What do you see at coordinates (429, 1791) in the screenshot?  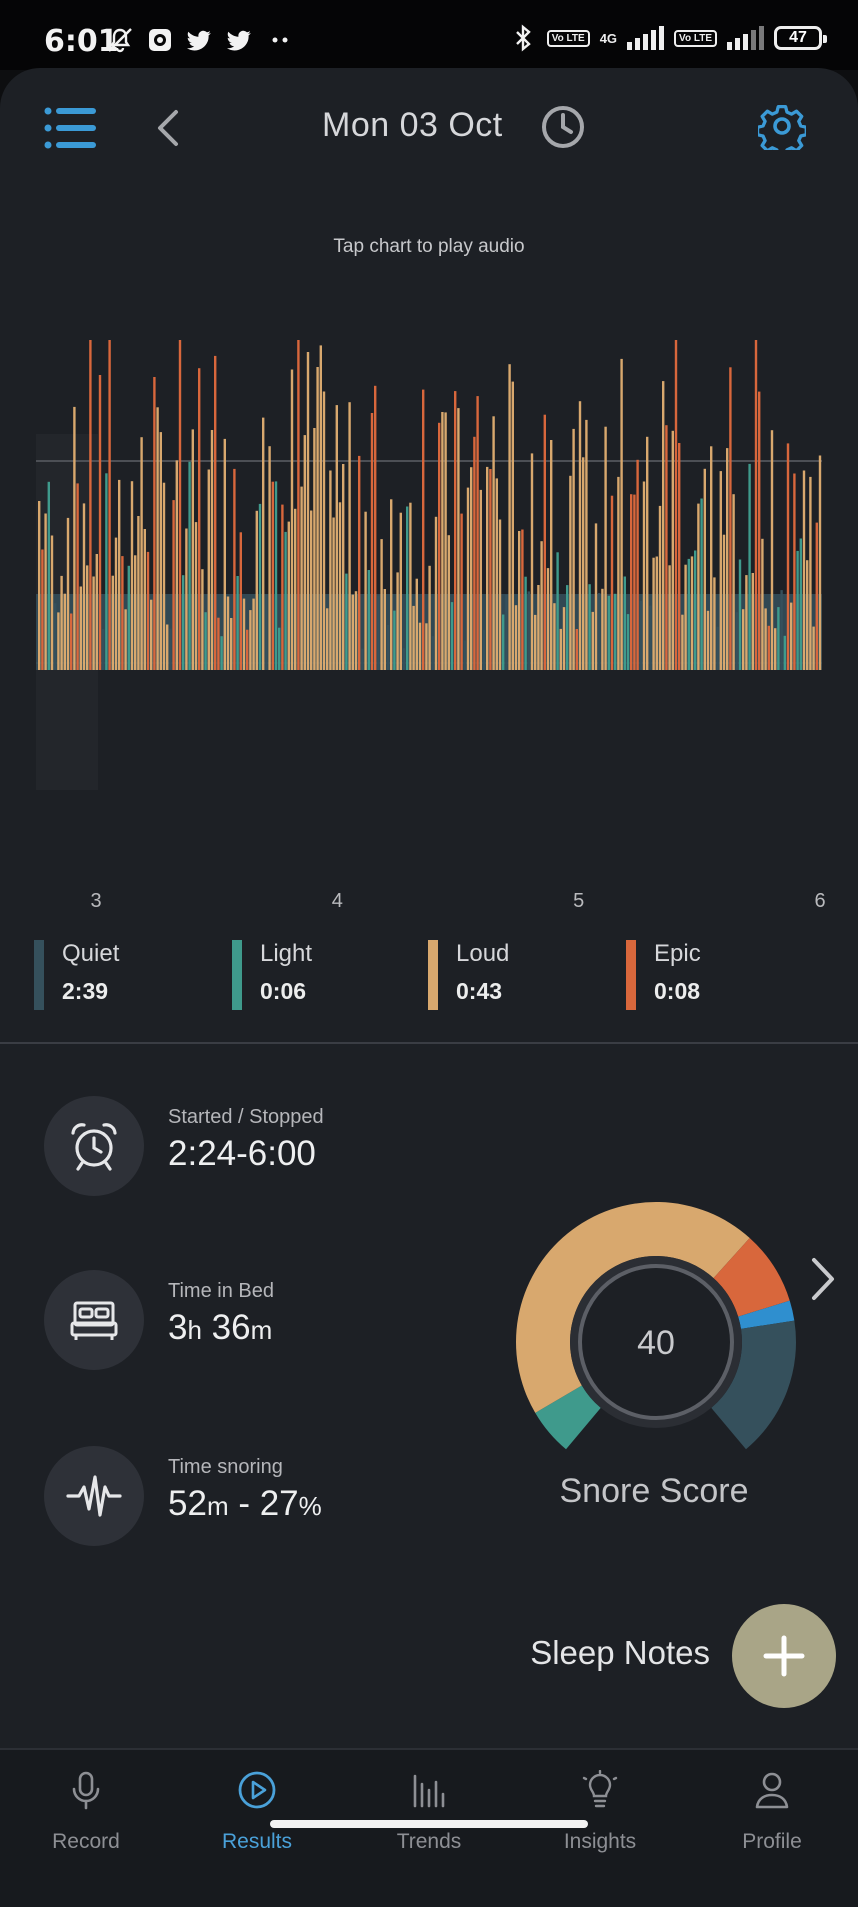 I see `bars-icon` at bounding box center [429, 1791].